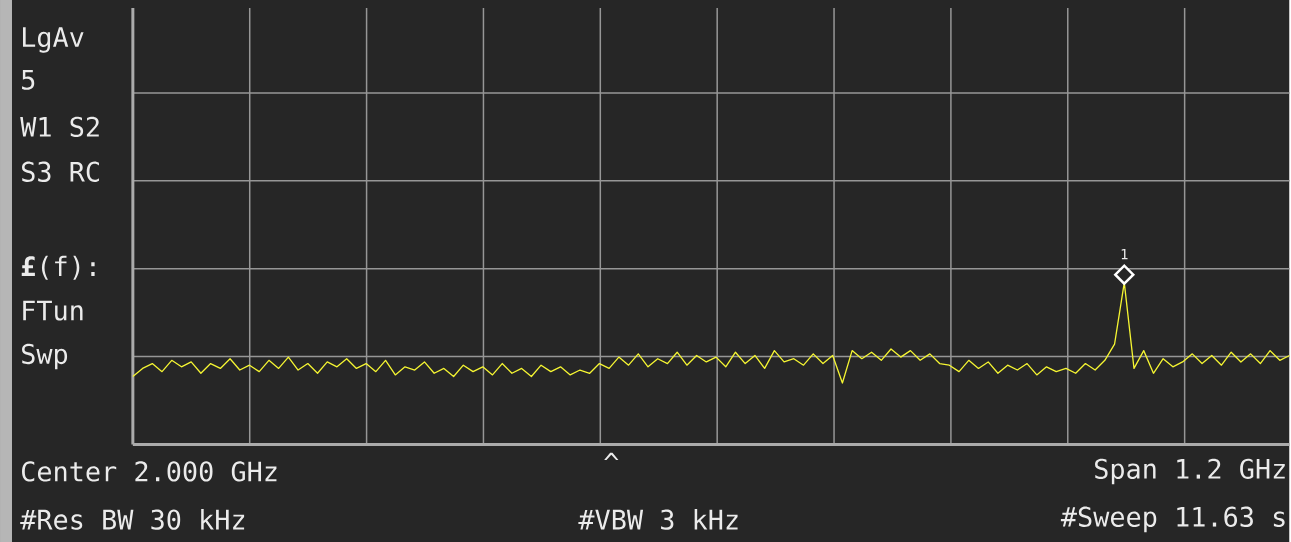 This screenshot has height=542, width=1291. I want to click on text: Center 2.000 GHz, so click(149, 471).